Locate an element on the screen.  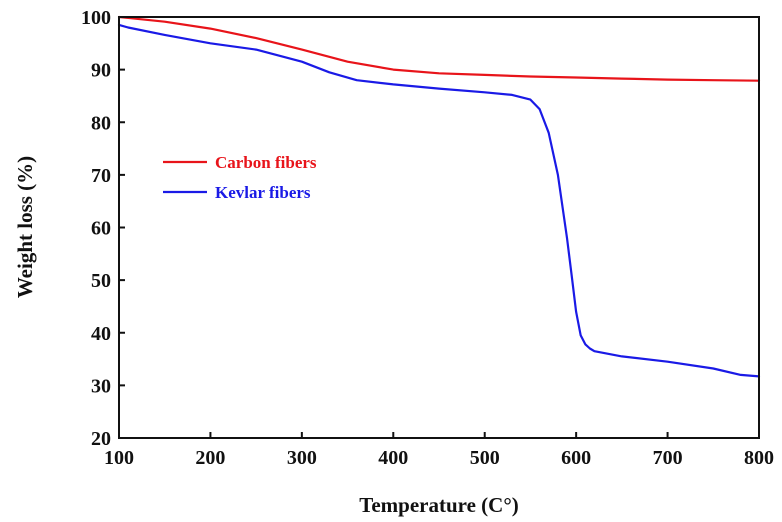
y-tick-label: 50 is located at coordinates (101, 281).